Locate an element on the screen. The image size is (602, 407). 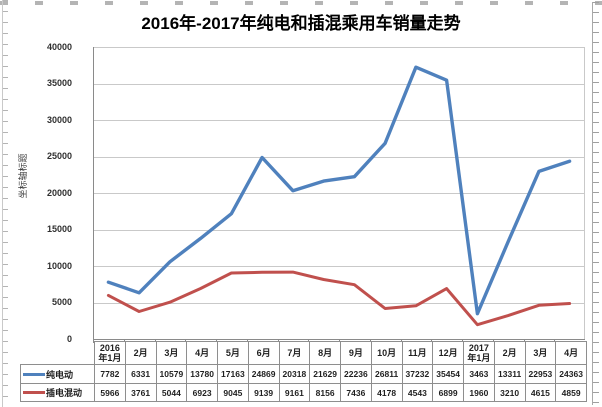
value-cell: 8156 is located at coordinates (325, 392).